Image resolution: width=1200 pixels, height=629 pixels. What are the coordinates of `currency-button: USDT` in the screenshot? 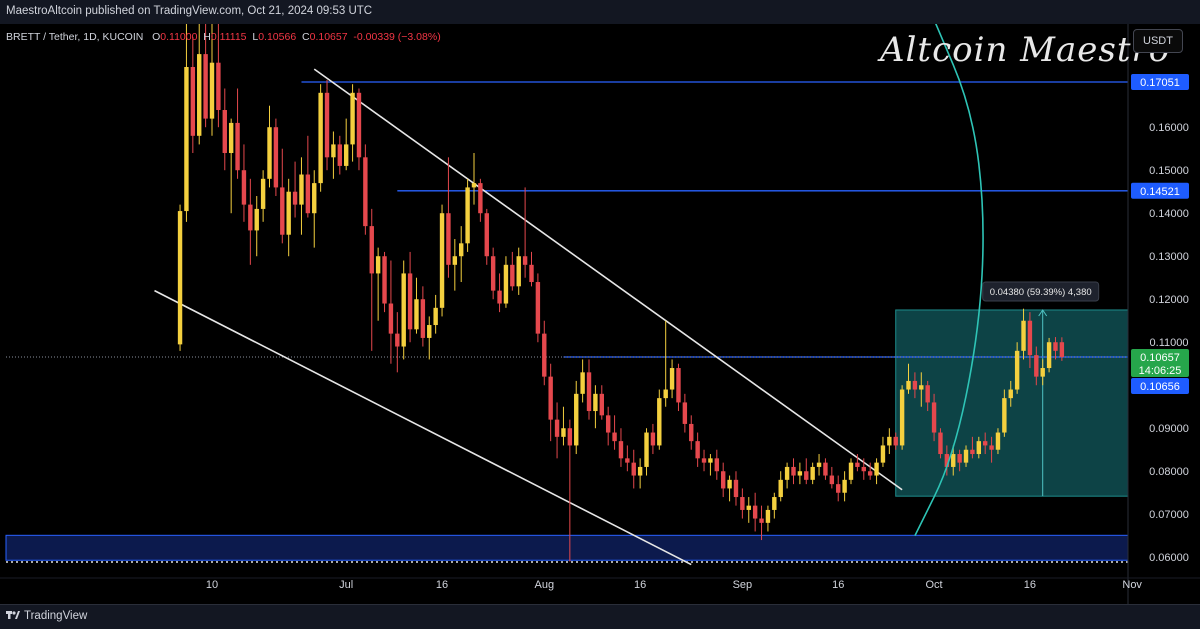 It's located at (1158, 41).